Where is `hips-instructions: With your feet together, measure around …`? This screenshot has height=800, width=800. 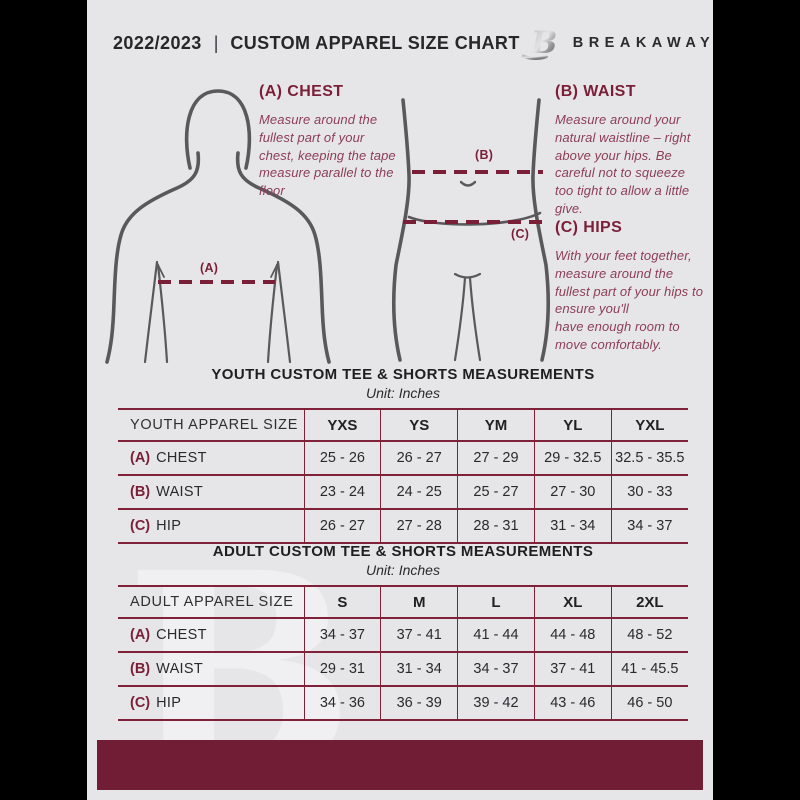 hips-instructions: With your feet together, measure around … is located at coordinates (630, 300).